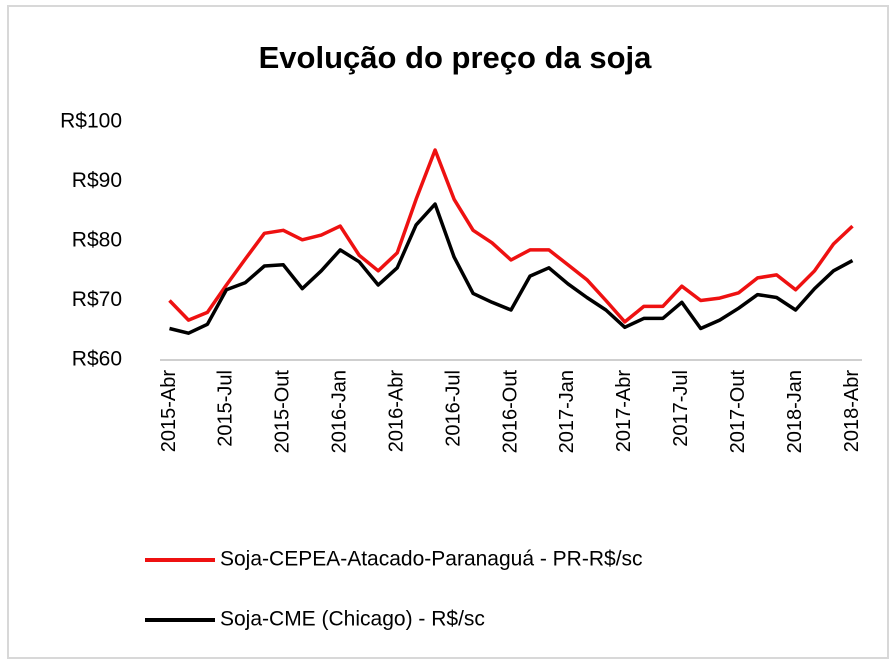 Image resolution: width=896 pixels, height=664 pixels. Describe the element at coordinates (456, 57) in the screenshot. I see `chart-title: Evolução do preço da soja` at that location.